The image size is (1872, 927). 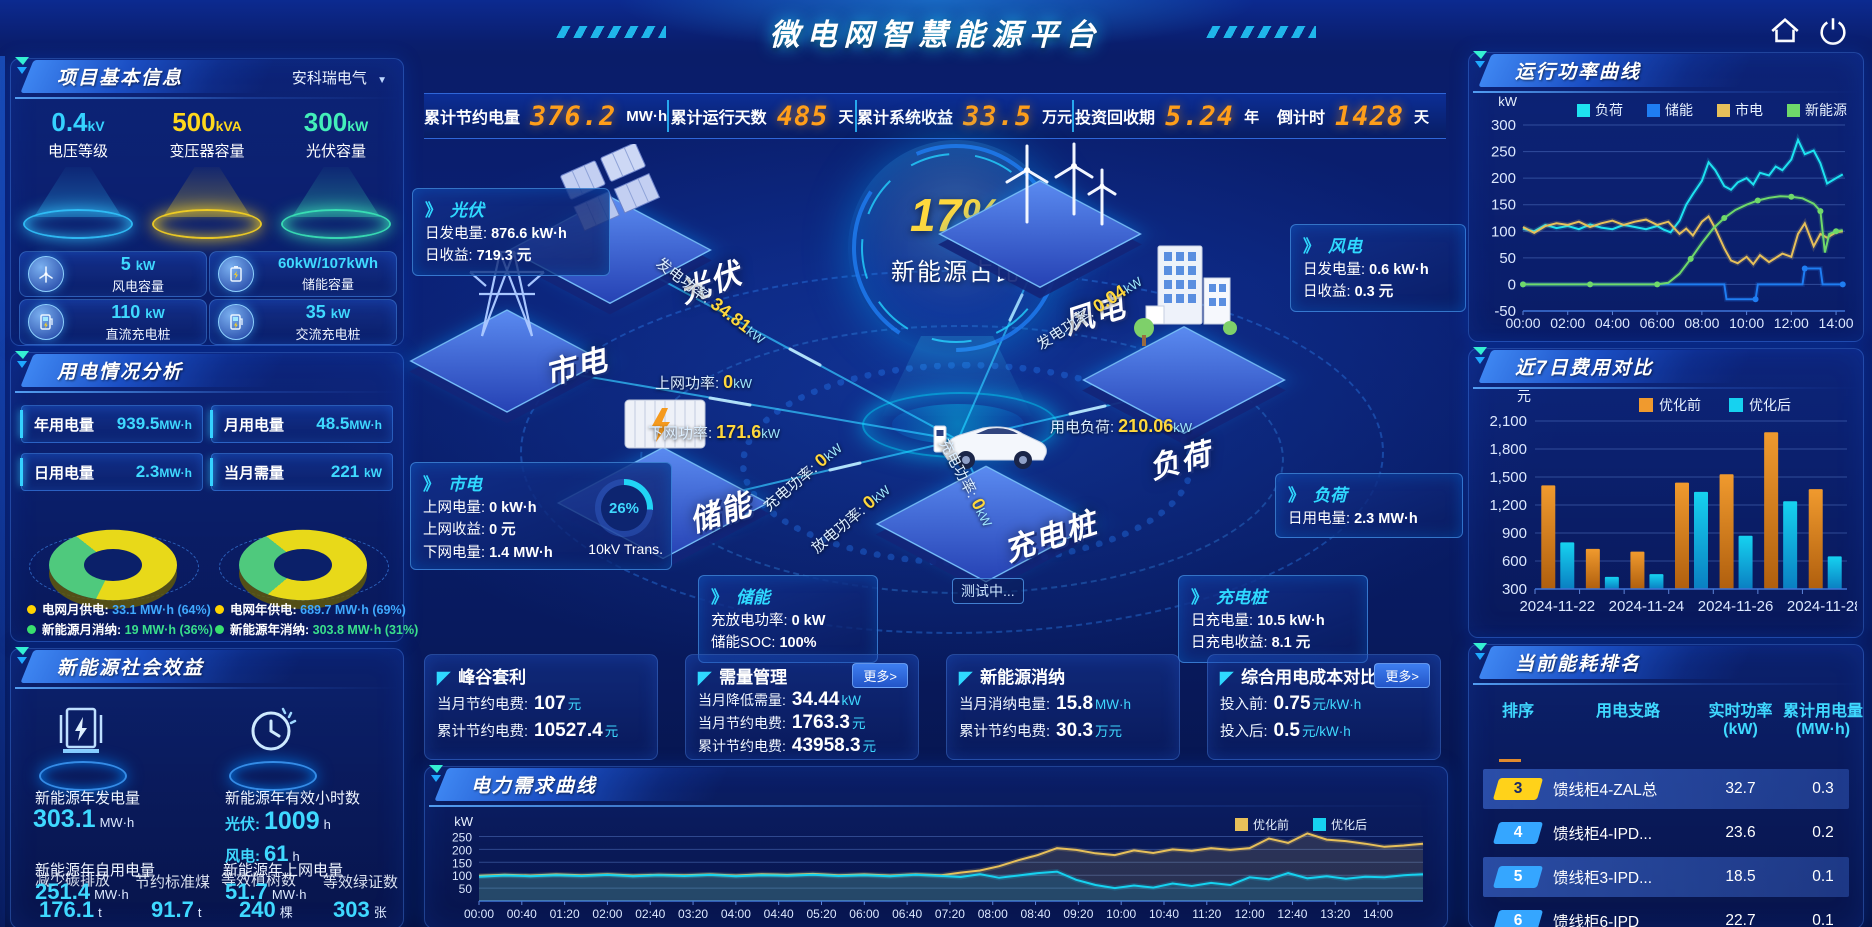 I want to click on unit: MW·h, so click(x=111, y=894).